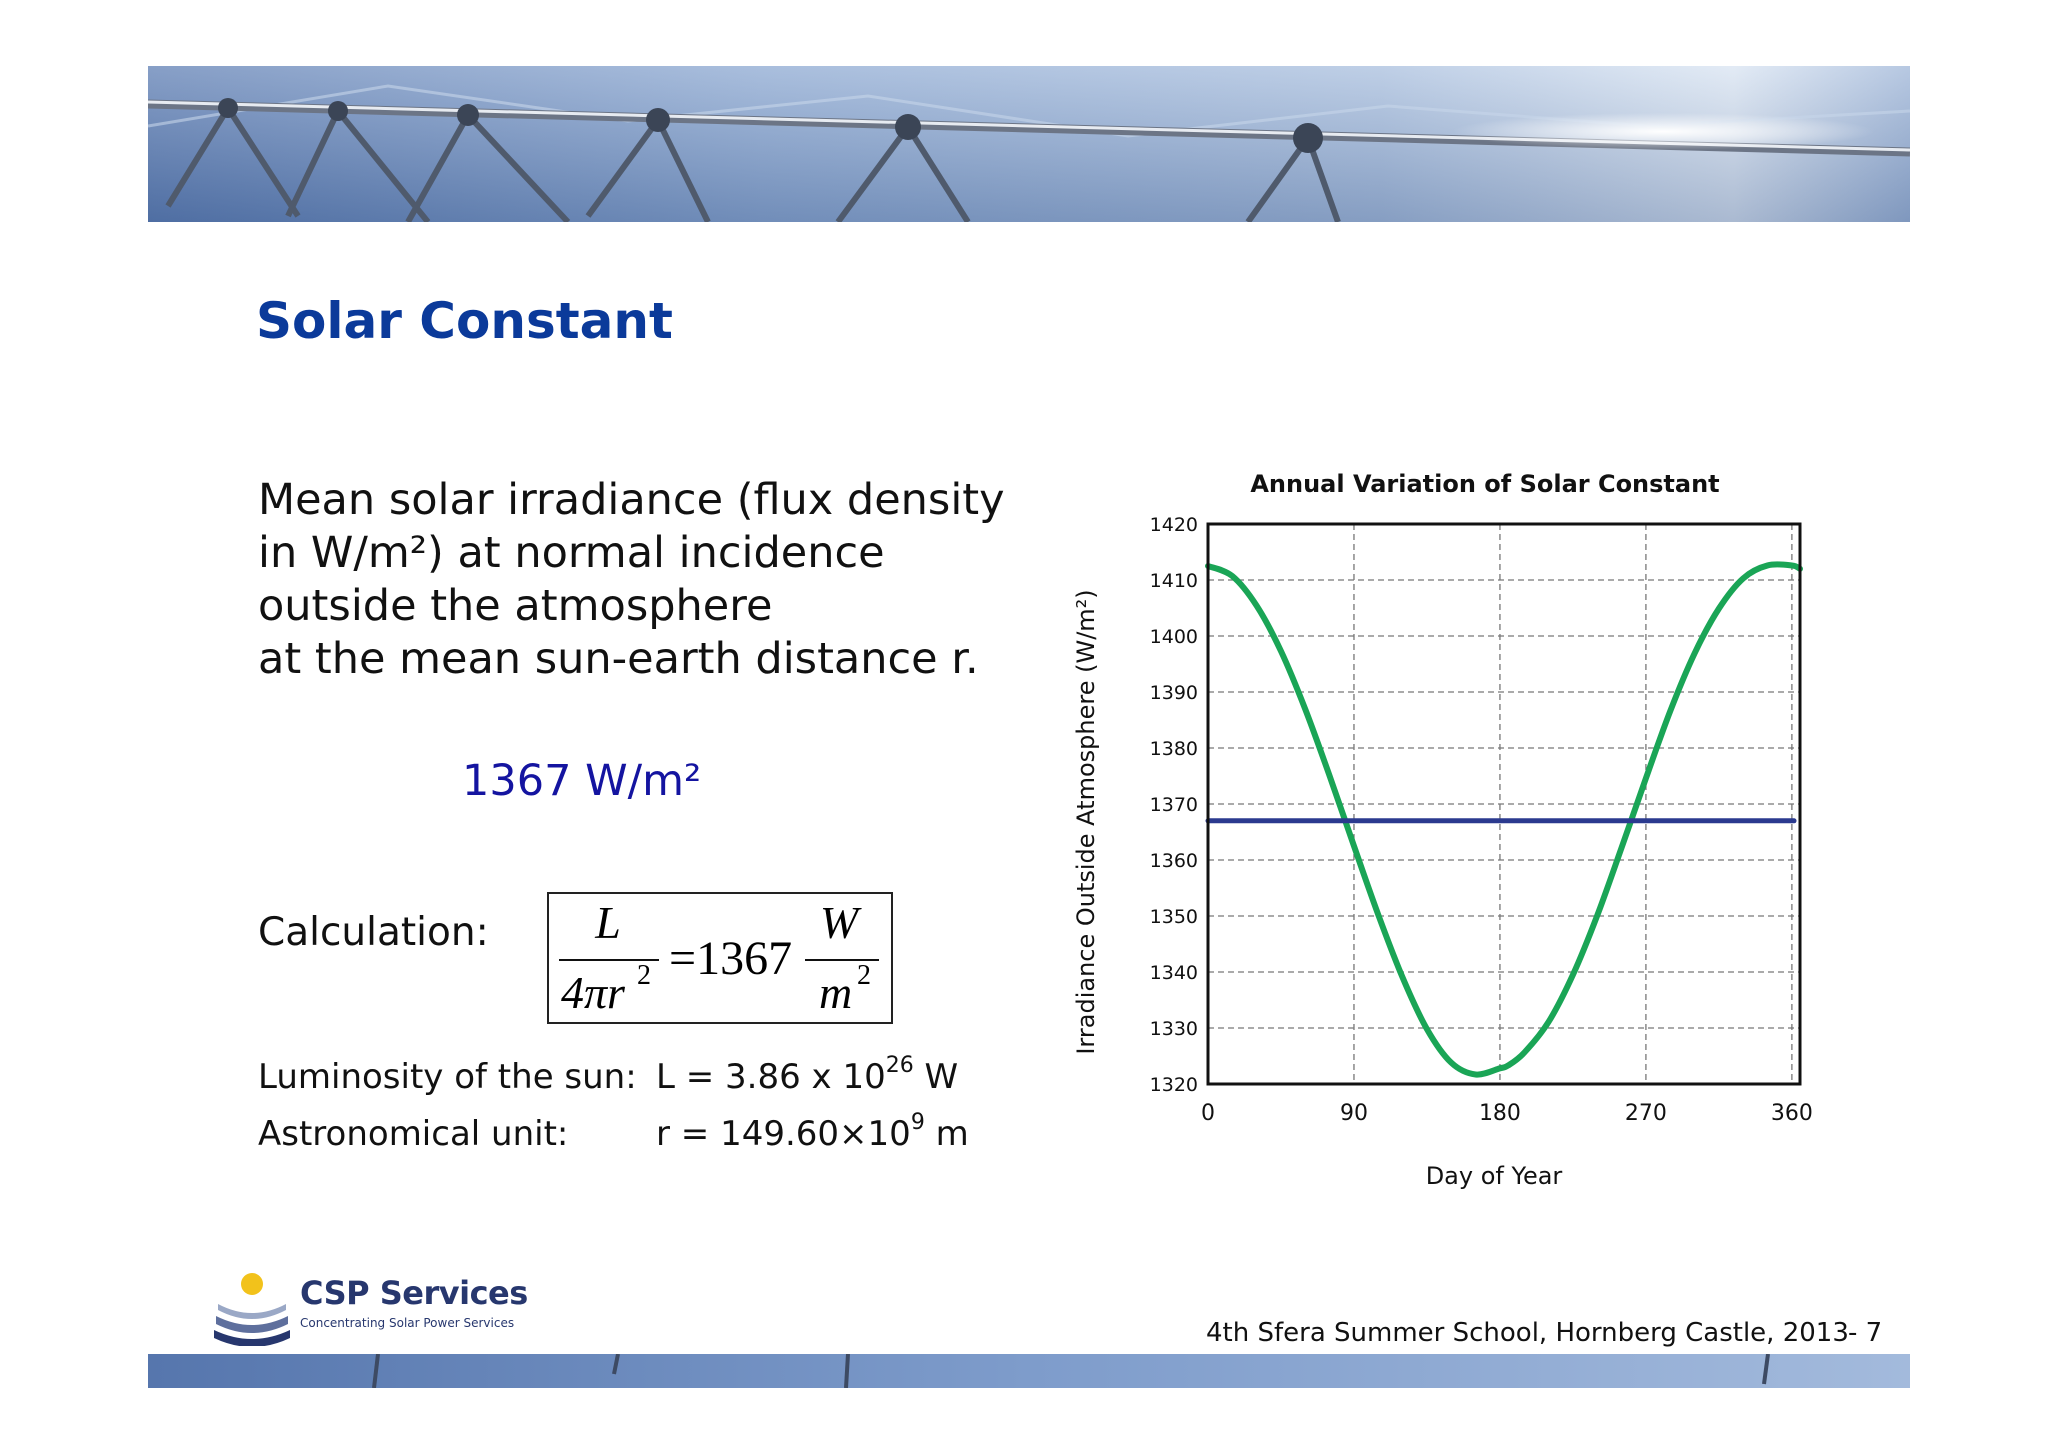 The height and width of the screenshot is (1448, 2048). What do you see at coordinates (1174, 1029) in the screenshot?
I see `y-tick-label: 1330` at bounding box center [1174, 1029].